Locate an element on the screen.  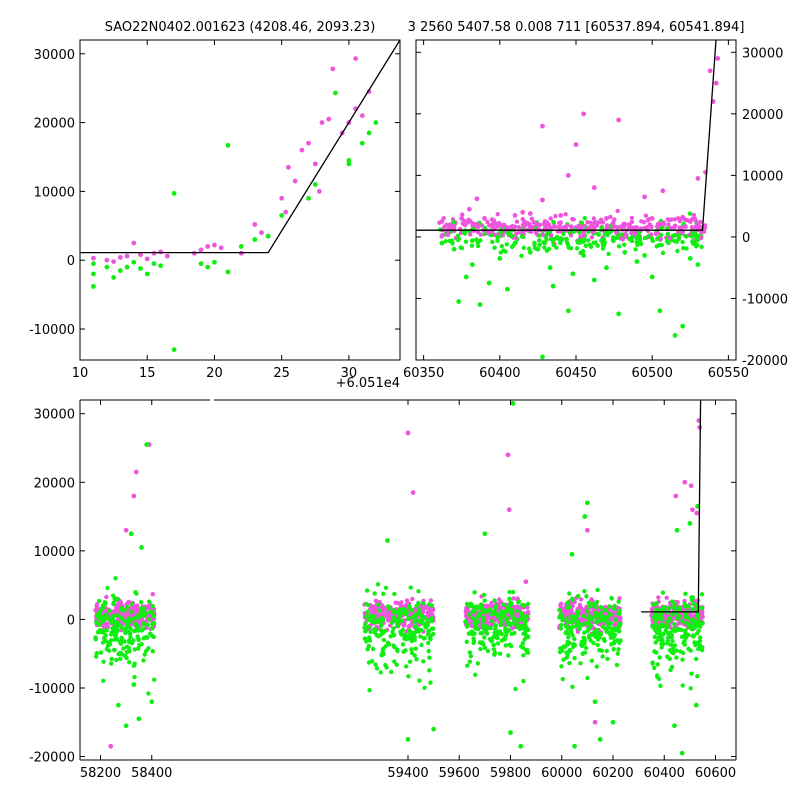
x-tick-label: 60400 is located at coordinates (499, 373).